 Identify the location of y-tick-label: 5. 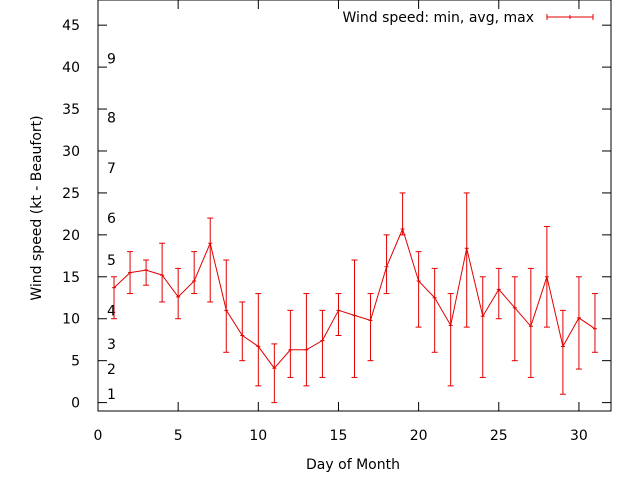
(75, 362).